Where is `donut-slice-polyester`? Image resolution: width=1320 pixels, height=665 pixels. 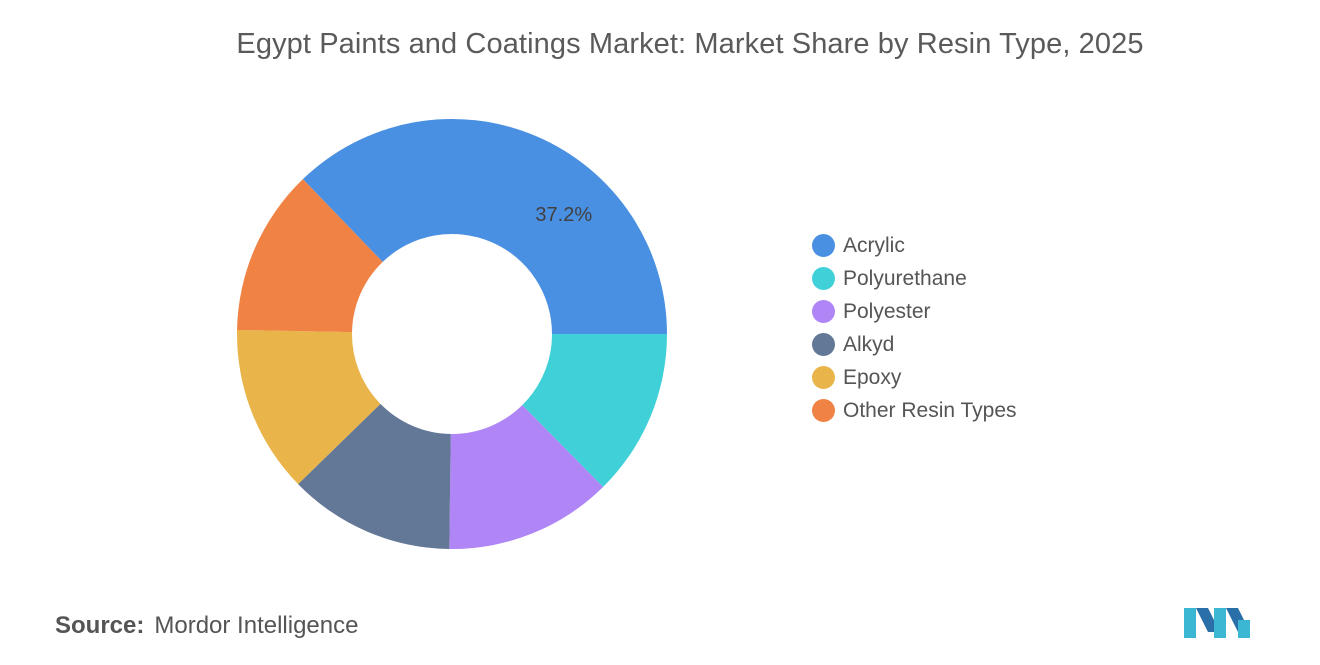 donut-slice-polyester is located at coordinates (526, 477).